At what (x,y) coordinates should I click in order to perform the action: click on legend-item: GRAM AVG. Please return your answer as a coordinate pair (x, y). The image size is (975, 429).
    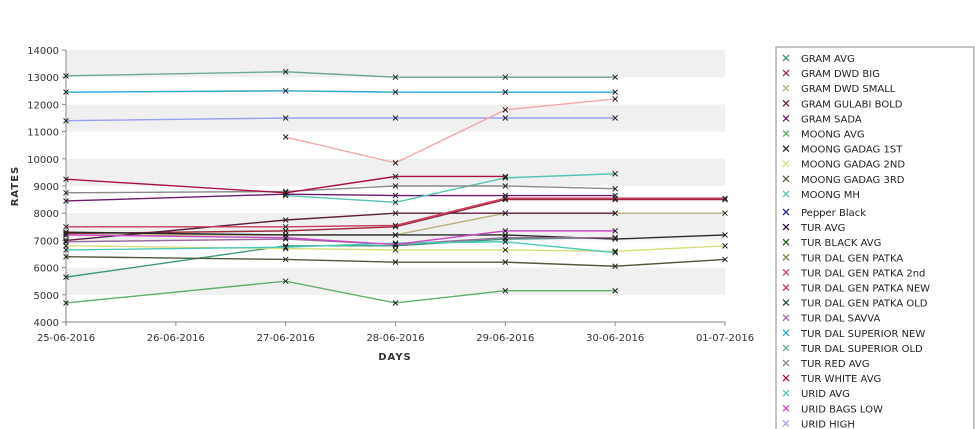
    Looking at the image, I should click on (818, 59).